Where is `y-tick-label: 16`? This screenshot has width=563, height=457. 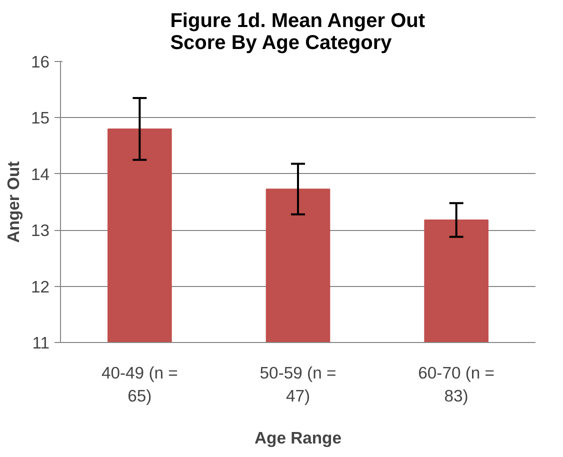
y-tick-label: 16 is located at coordinates (40, 62).